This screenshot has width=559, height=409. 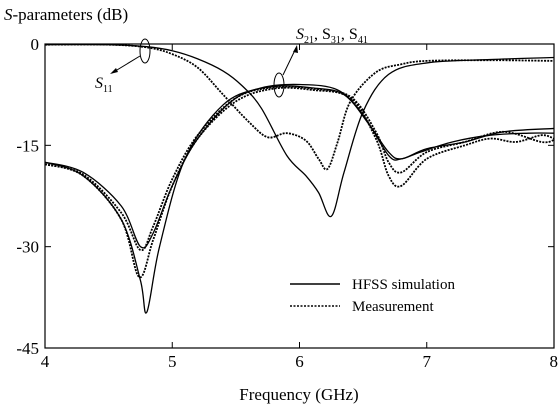 What do you see at coordinates (114, 71) in the screenshot?
I see `annotation-s11-arrowhead` at bounding box center [114, 71].